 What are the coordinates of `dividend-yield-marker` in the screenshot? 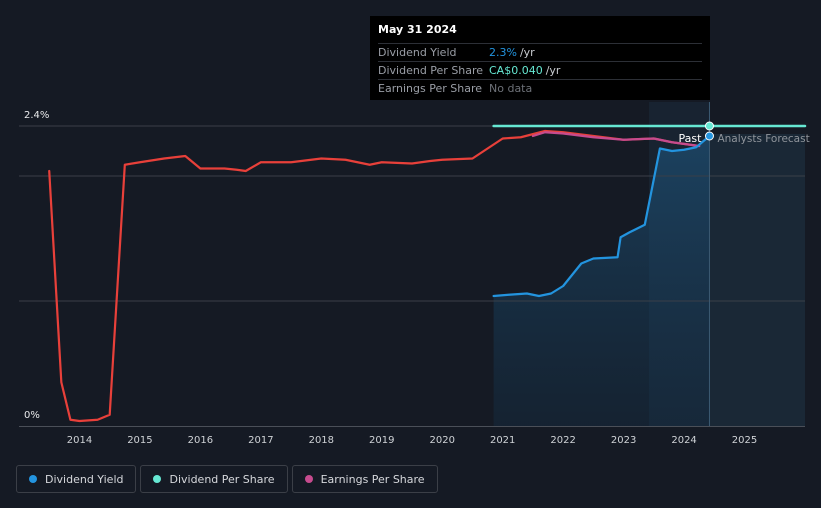 It's located at (709, 136).